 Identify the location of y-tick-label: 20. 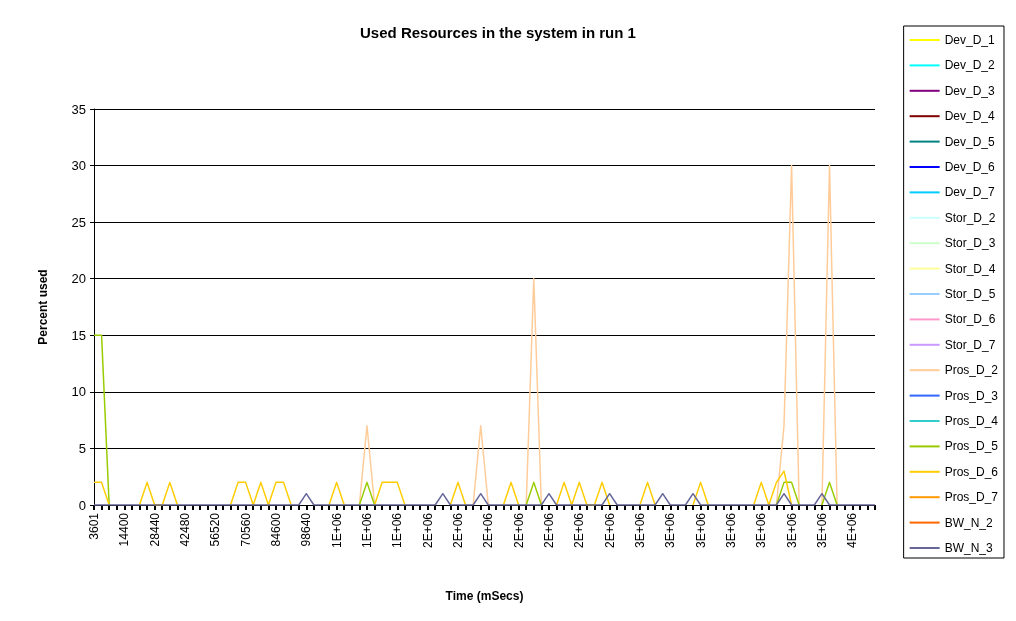
(78, 279).